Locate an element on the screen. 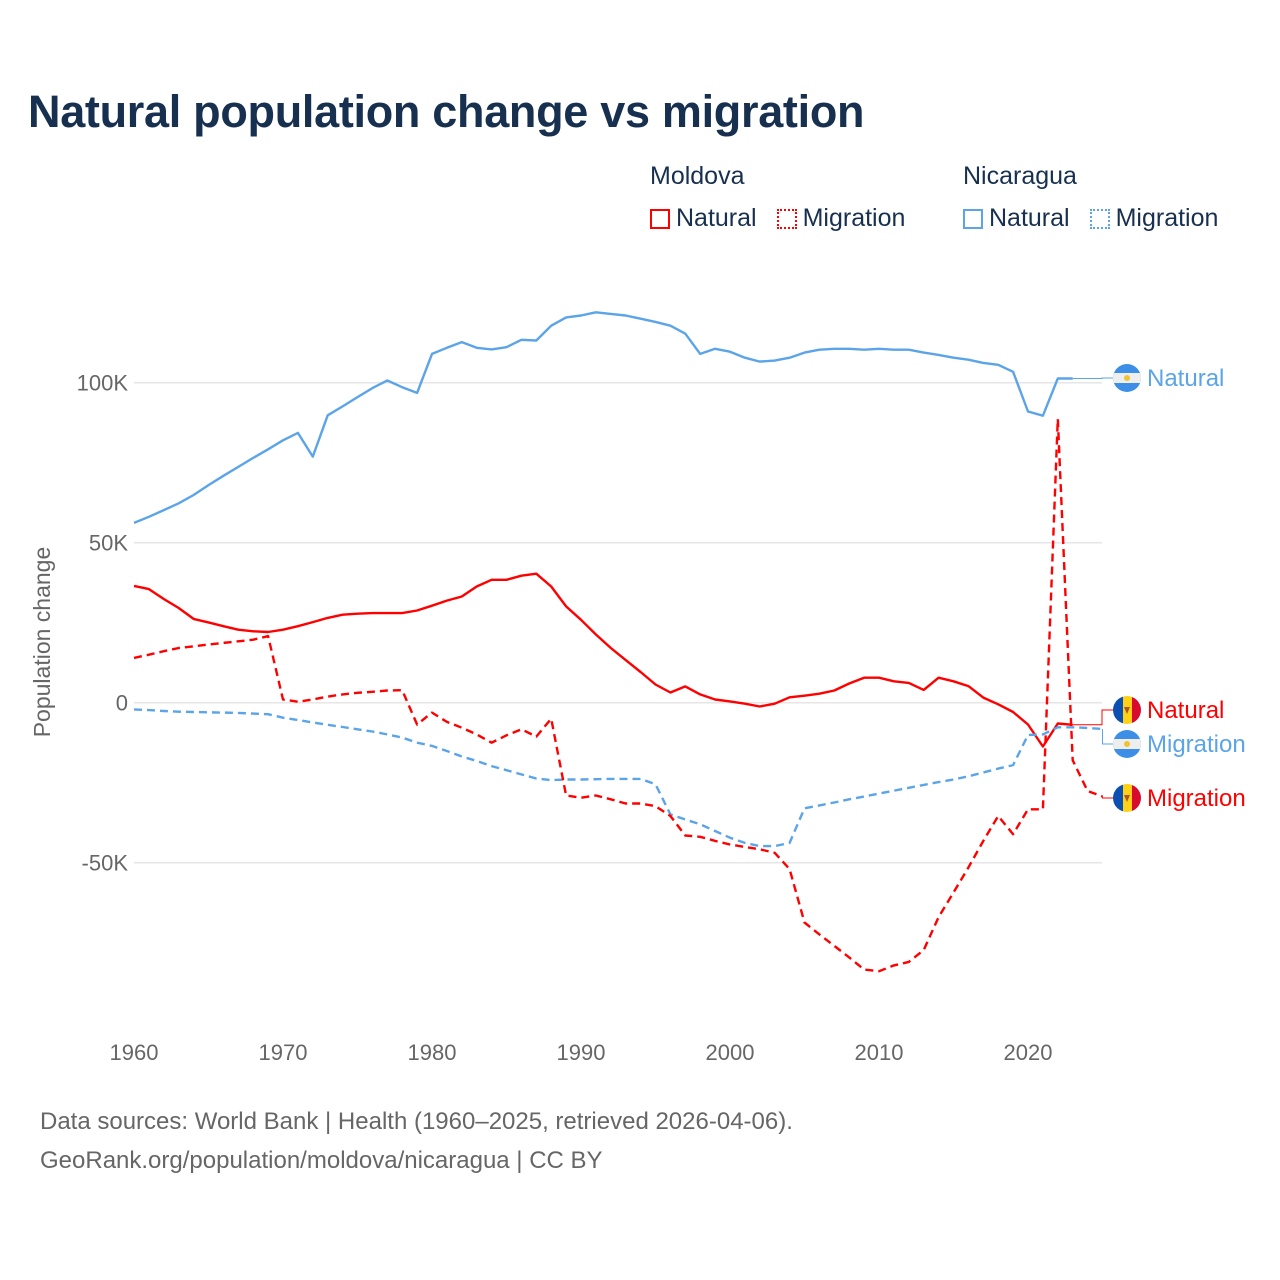 This screenshot has width=1280, height=1280. moldova-migration-connector is located at coordinates (1107, 797).